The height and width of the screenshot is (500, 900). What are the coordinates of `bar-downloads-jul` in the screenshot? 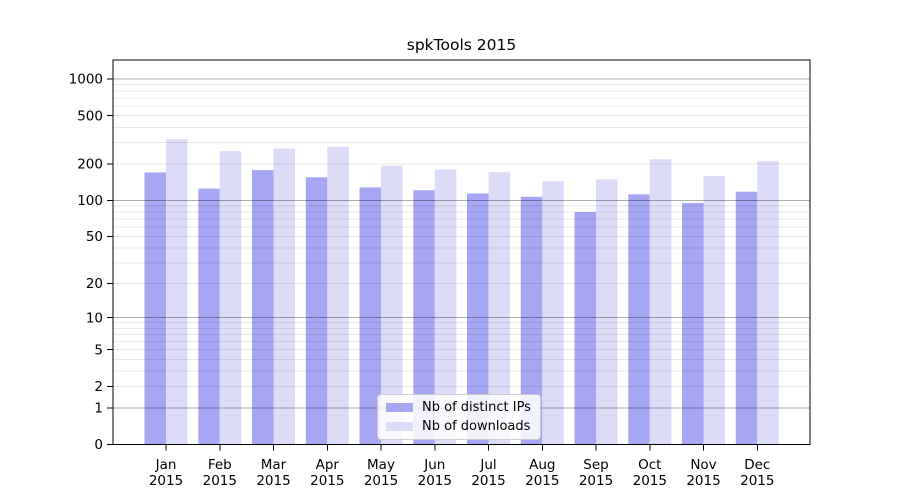 It's located at (499, 308).